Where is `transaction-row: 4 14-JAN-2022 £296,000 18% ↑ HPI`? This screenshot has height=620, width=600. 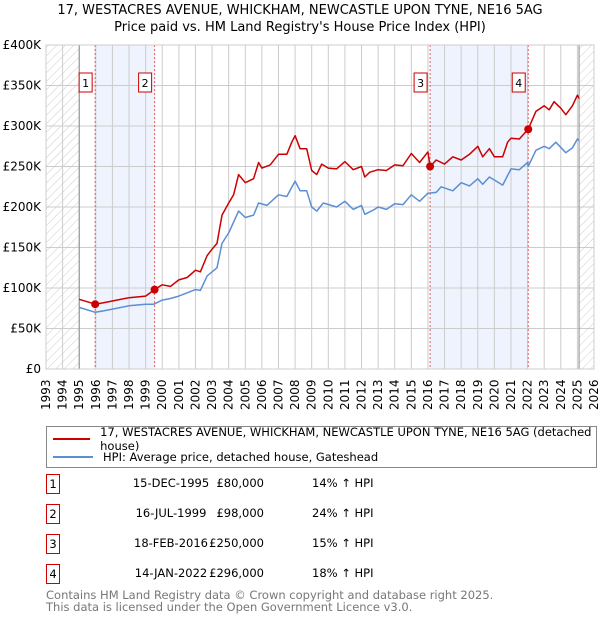
transaction-row: 4 14-JAN-2022 £296,000 18% ↑ HPI is located at coordinates (323, 574).